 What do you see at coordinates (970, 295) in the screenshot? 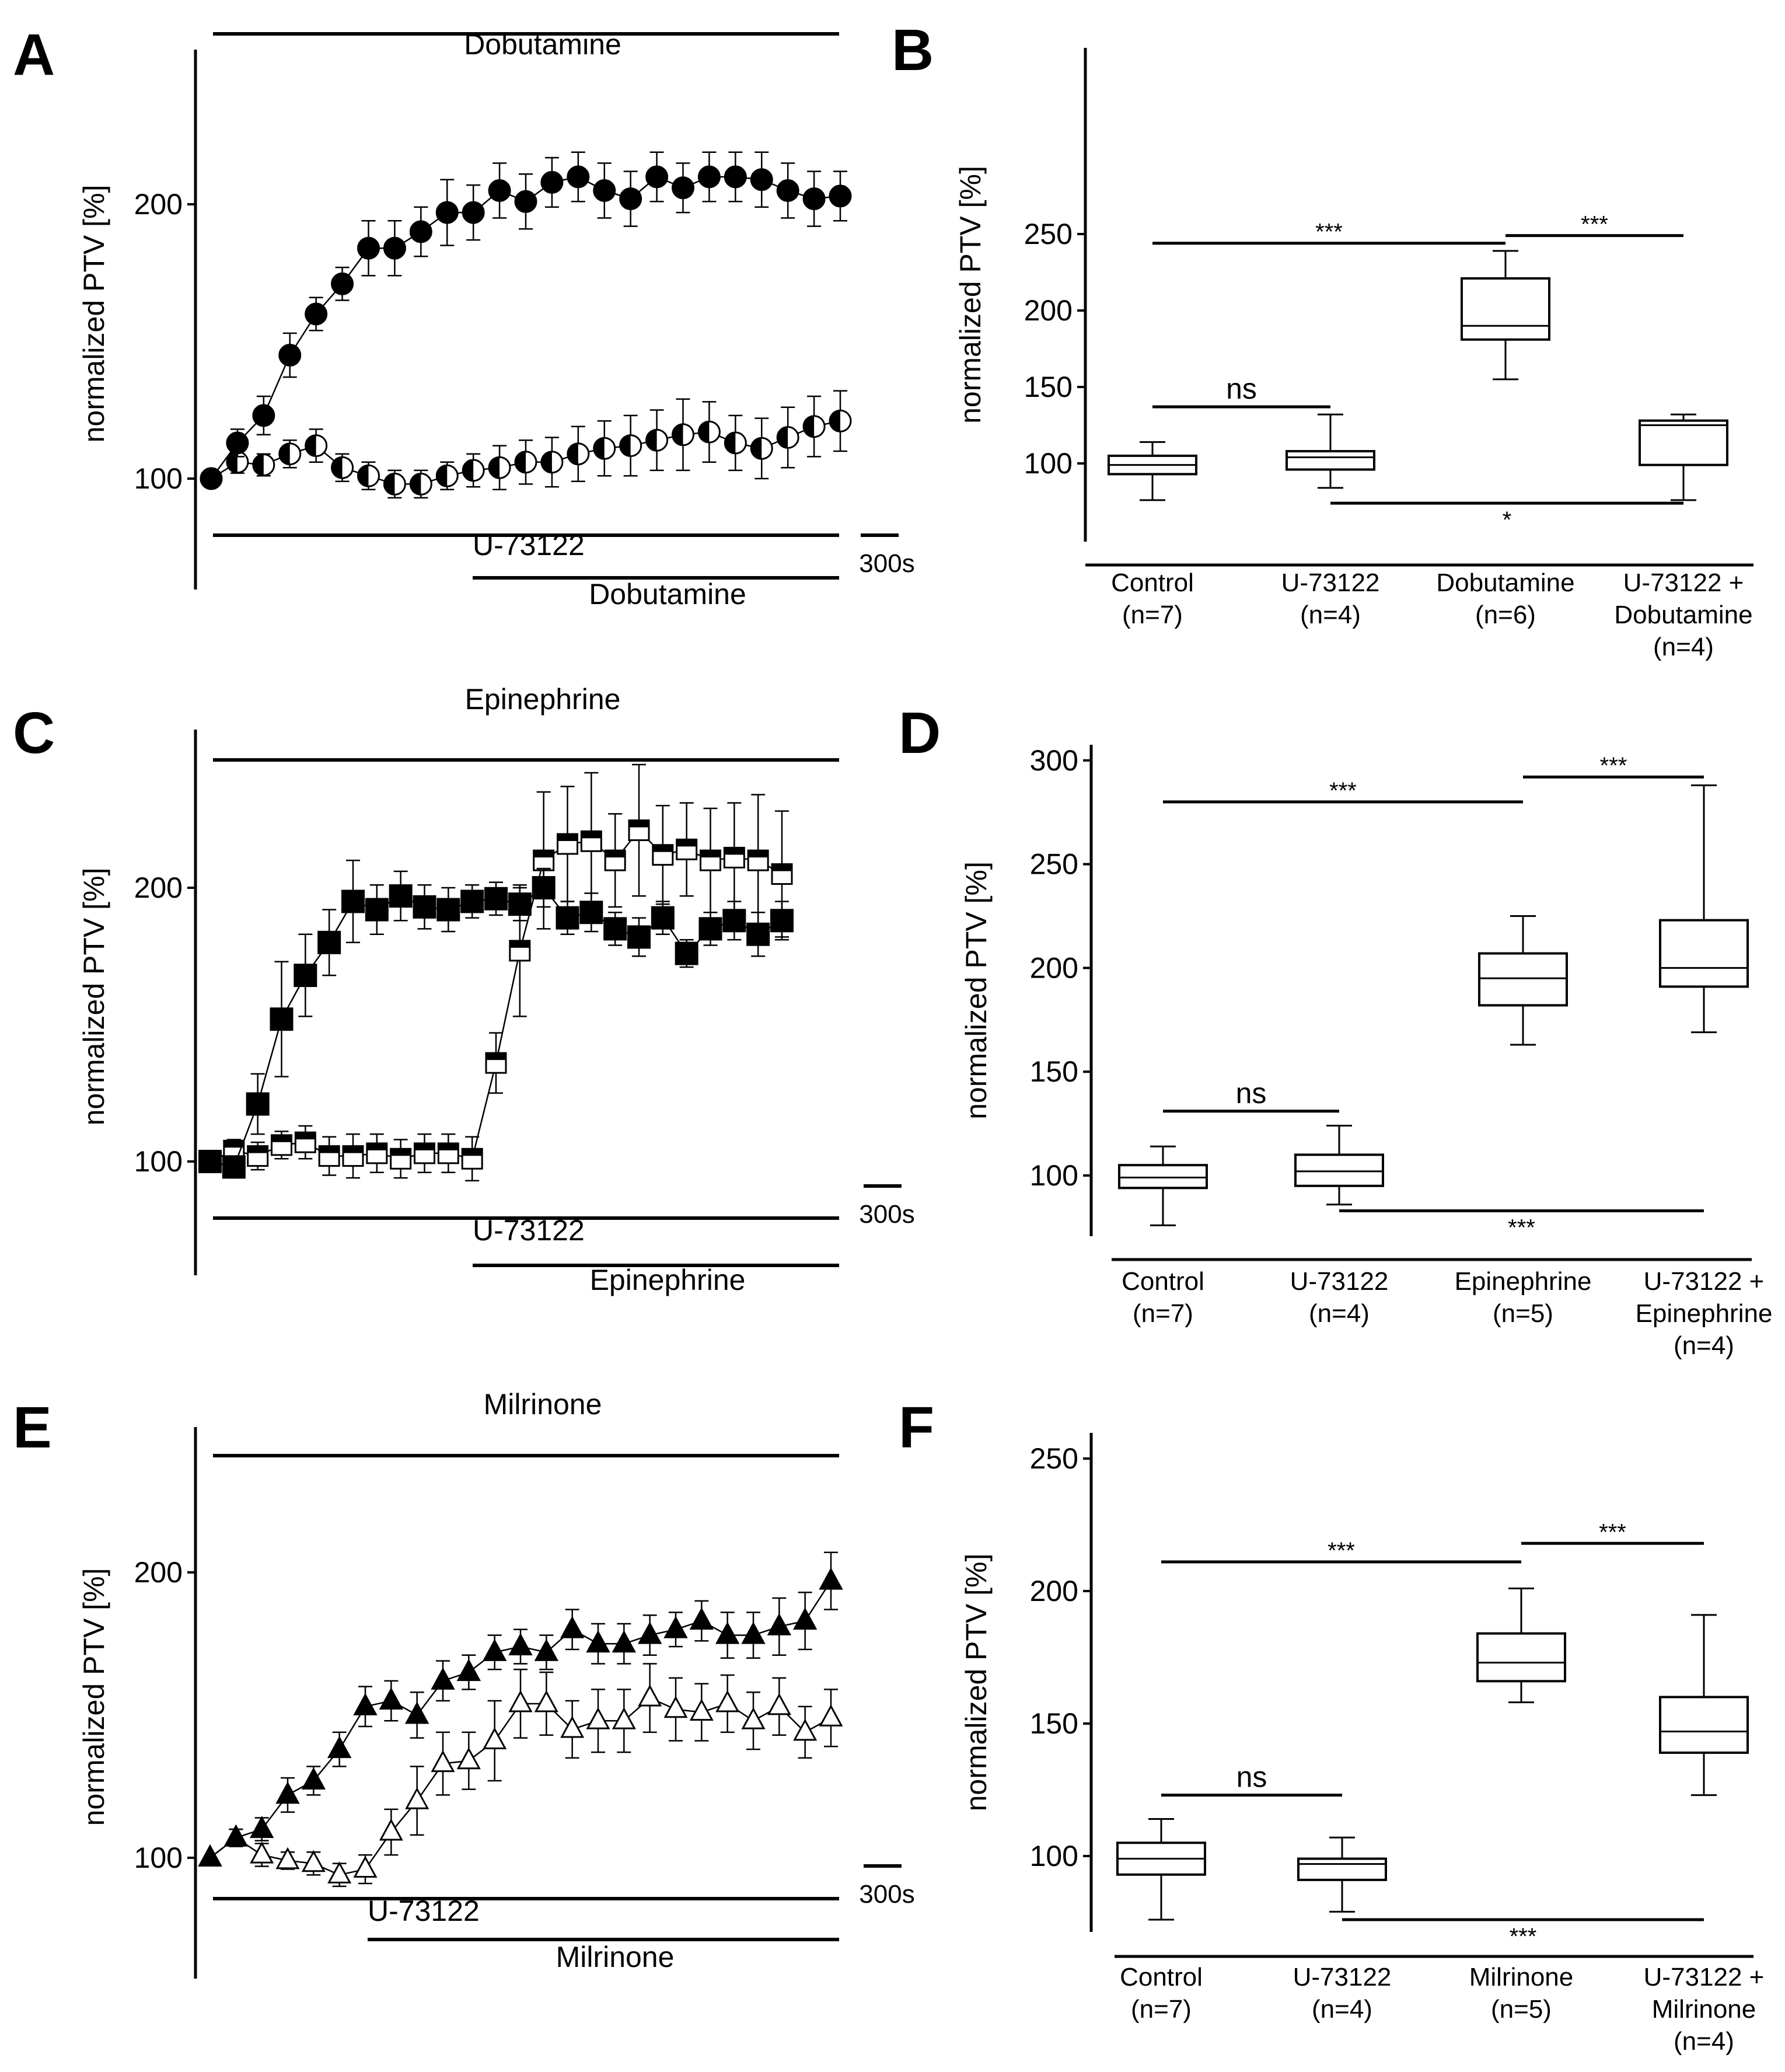
I see `y-axis-label: normalized PTV [%]` at bounding box center [970, 295].